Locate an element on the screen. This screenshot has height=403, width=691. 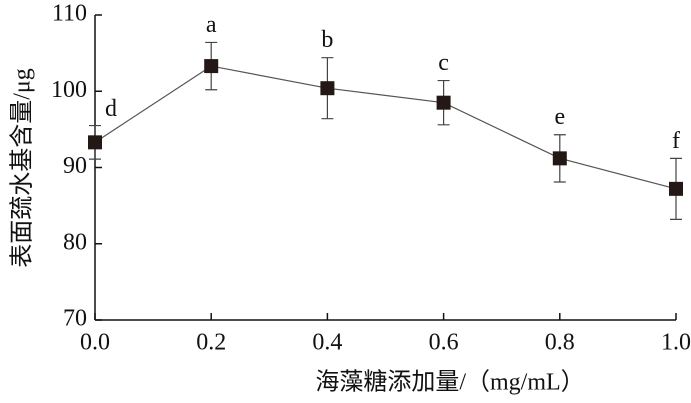
x-tick-label: 0.0 is located at coordinates (95, 343).